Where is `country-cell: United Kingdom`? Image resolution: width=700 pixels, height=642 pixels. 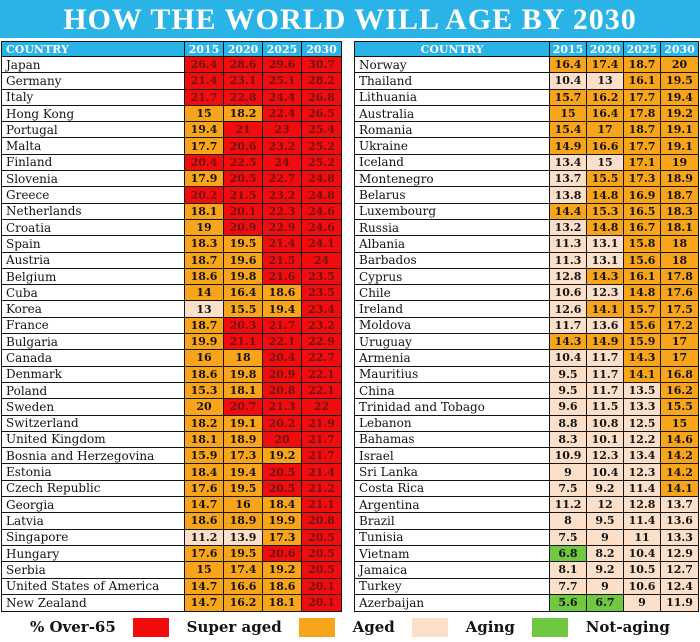
country-cell: United Kingdom is located at coordinates (94, 440).